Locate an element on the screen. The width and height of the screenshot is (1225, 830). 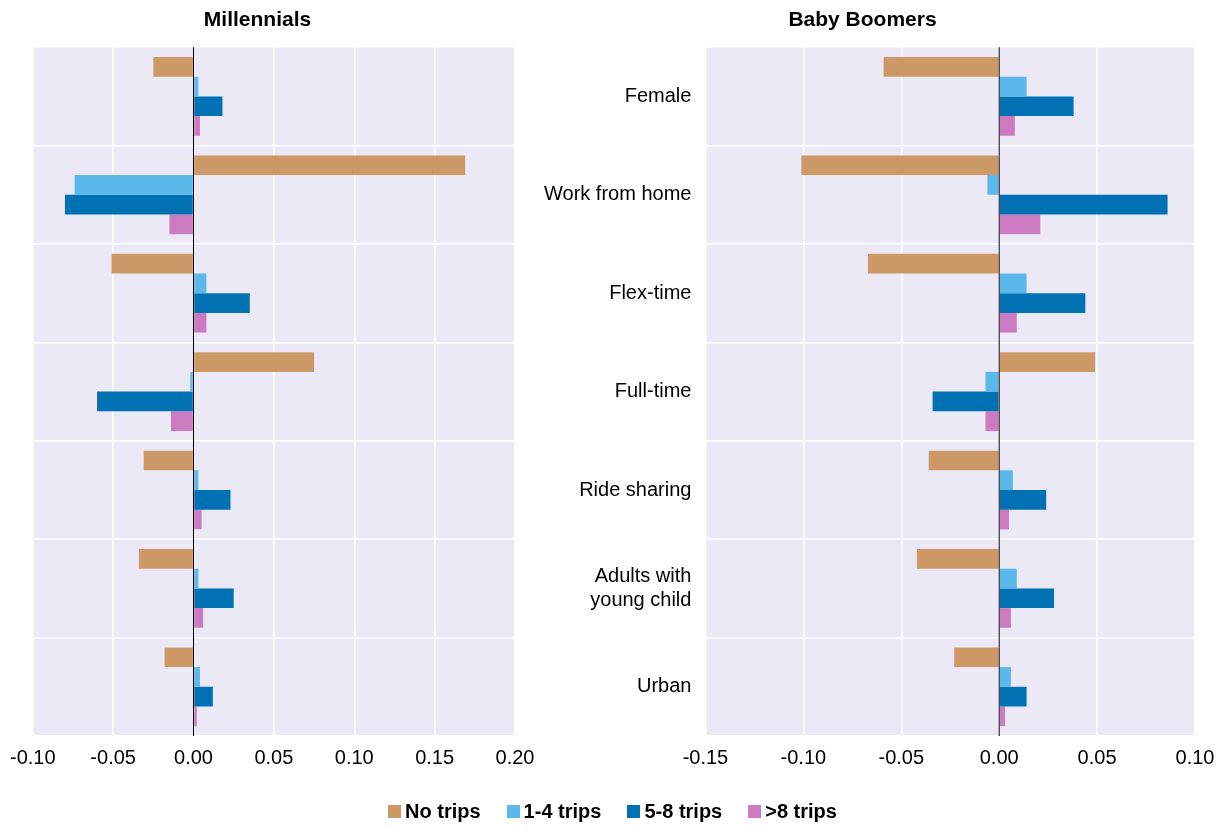
y-tick-label: Adults with young child is located at coordinates (641, 586).